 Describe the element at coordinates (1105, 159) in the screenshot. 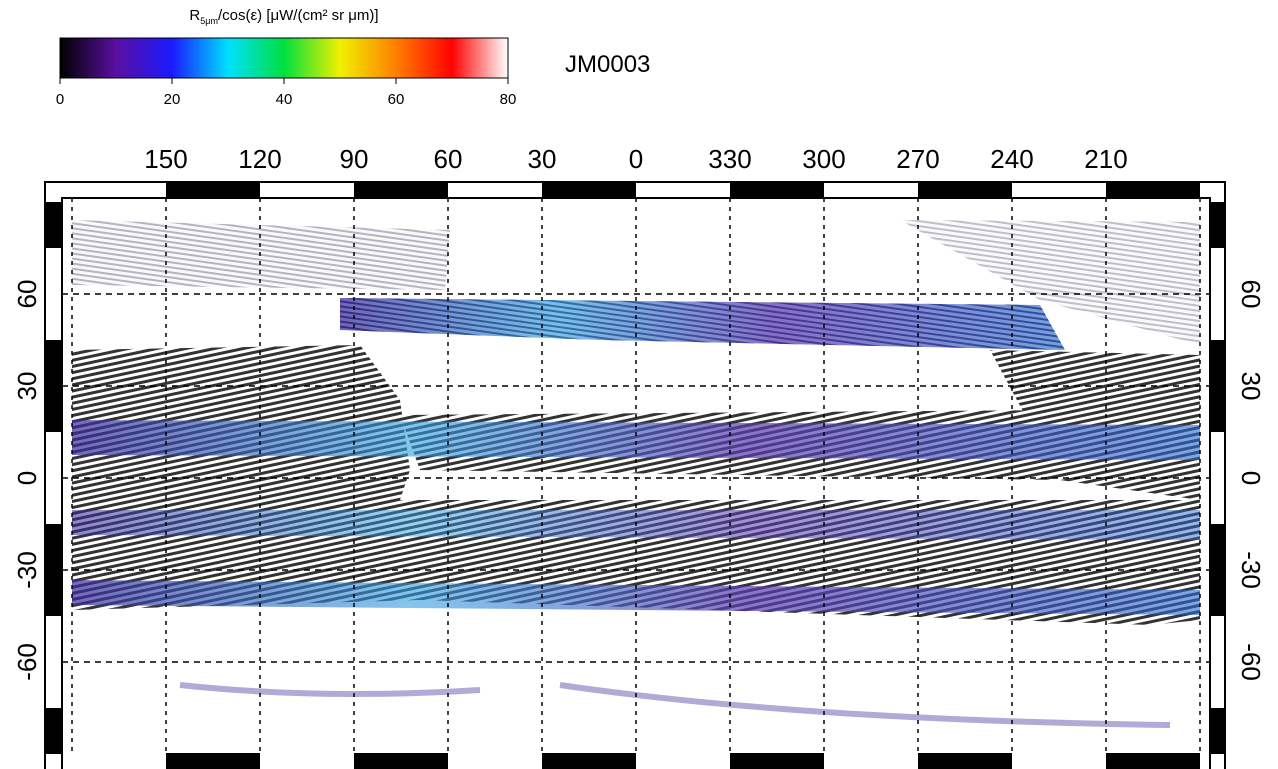

I see `lon-tick-label: 210` at that location.